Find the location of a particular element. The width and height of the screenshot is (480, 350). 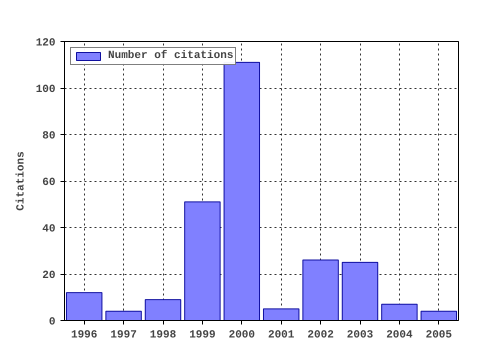

y-tick-label: 40 is located at coordinates (49, 230).